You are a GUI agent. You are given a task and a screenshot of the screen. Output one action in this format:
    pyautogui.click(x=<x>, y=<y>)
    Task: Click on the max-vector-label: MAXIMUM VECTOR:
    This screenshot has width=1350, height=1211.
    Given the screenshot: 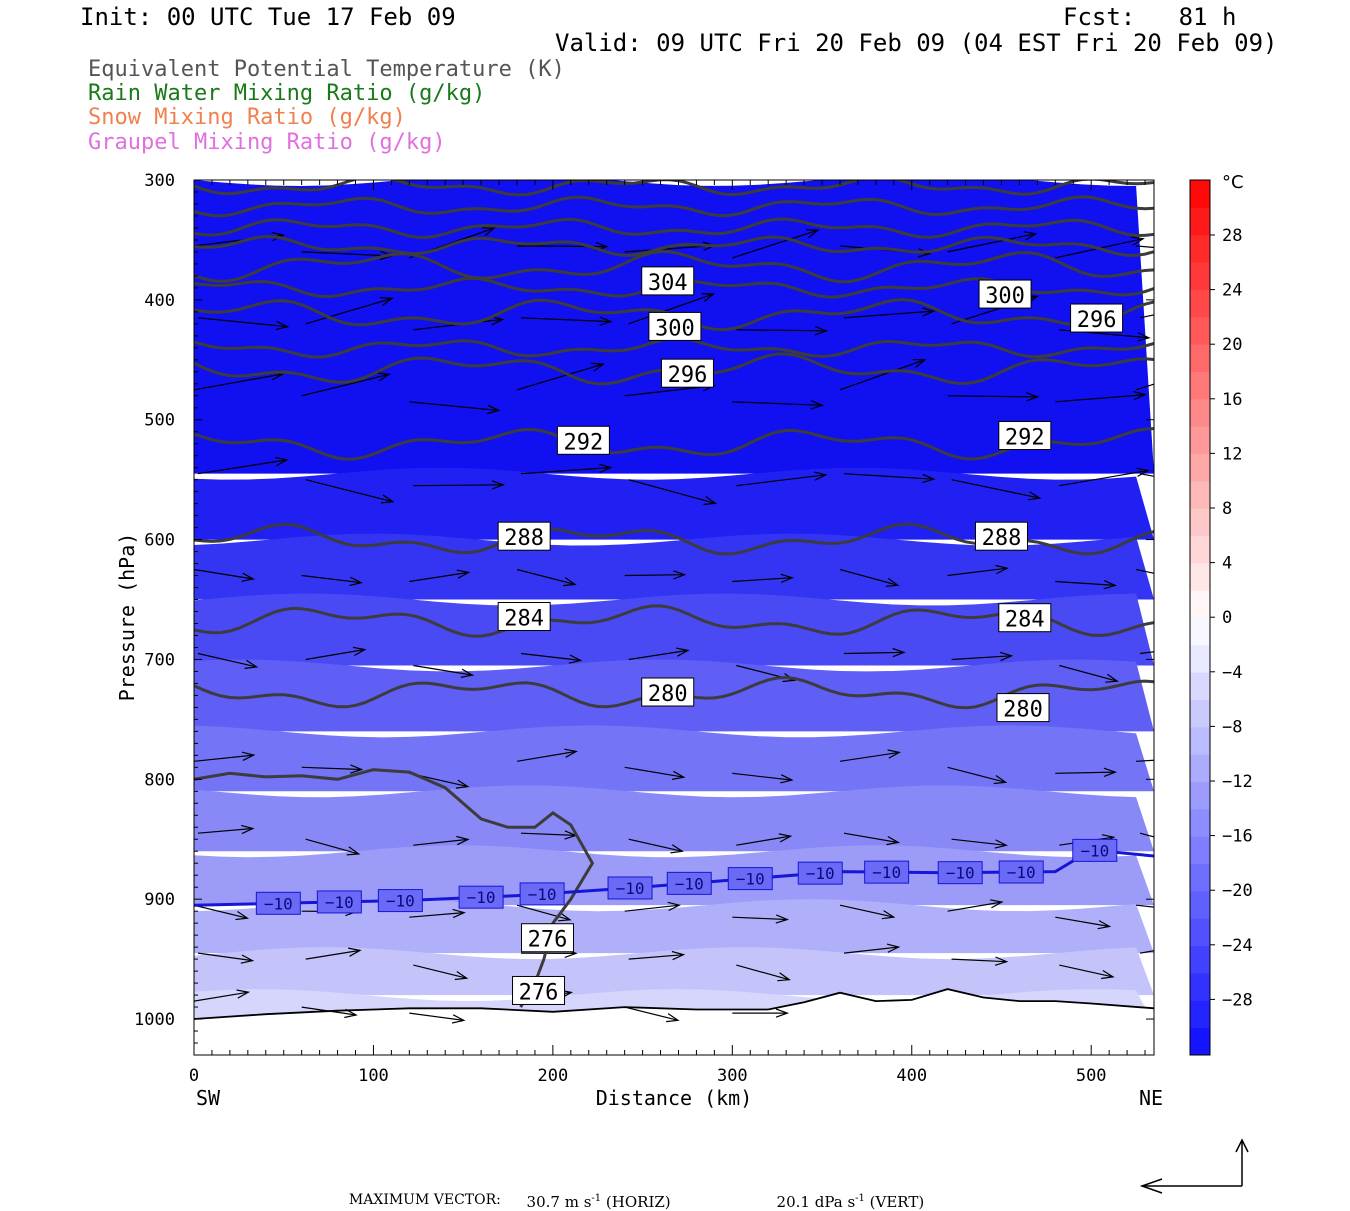 What is the action you would take?
    pyautogui.click(x=420, y=1192)
    